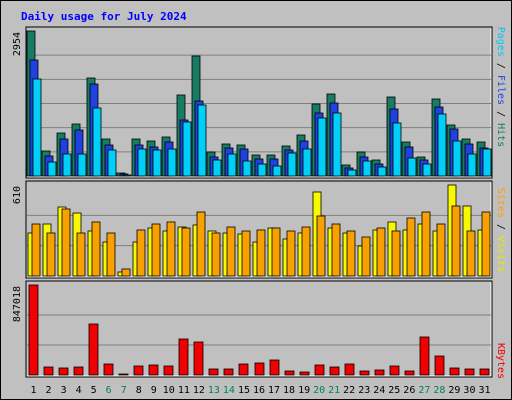 The width and height of the screenshot is (512, 400). What do you see at coordinates (17, 304) in the screenshot?
I see `max-label-kbytes: 847018` at bounding box center [17, 304].